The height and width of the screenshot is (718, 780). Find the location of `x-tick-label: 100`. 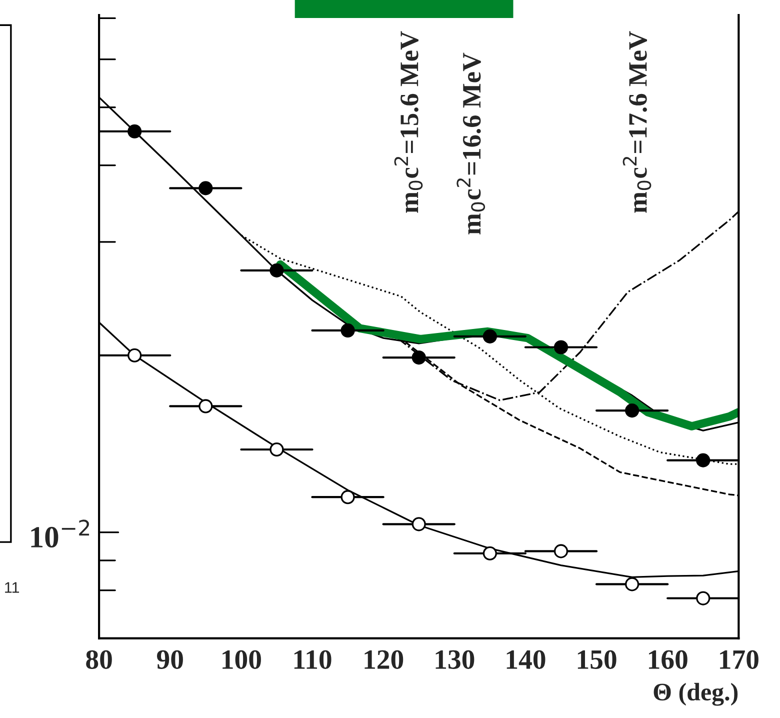

x-tick-label: 100 is located at coordinates (241, 659).